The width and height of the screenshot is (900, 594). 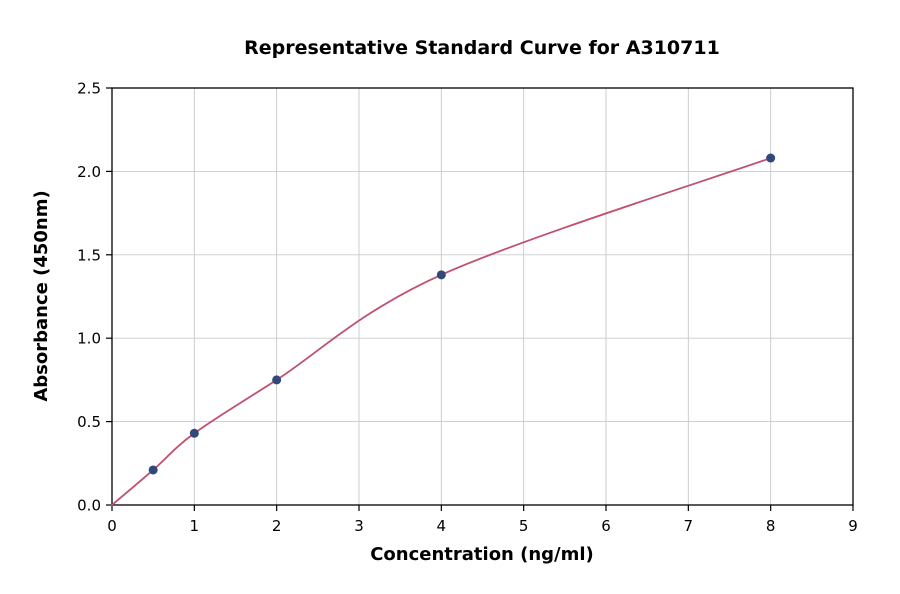 What do you see at coordinates (89, 422) in the screenshot?
I see `y-tick-label: 0.5` at bounding box center [89, 422].